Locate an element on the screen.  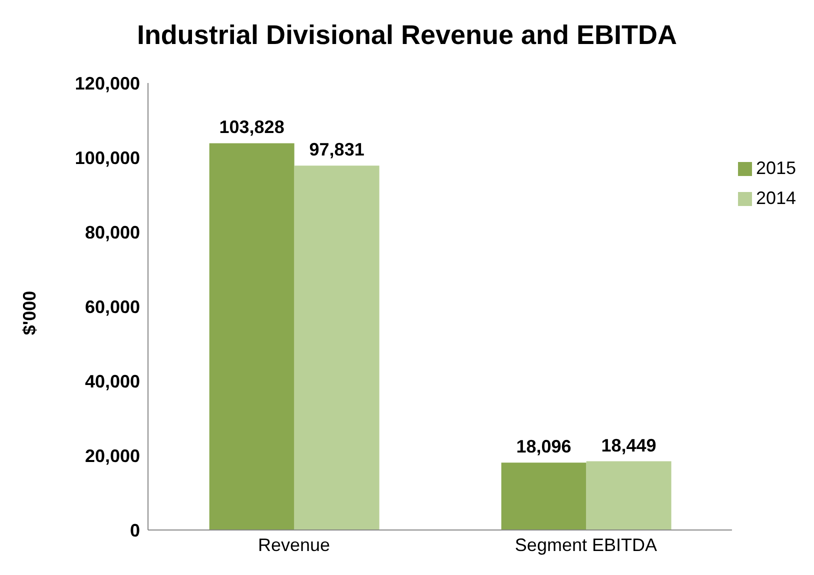
chart-title: Industrial Divisional Revenue and EBITDA is located at coordinates (407, 35).